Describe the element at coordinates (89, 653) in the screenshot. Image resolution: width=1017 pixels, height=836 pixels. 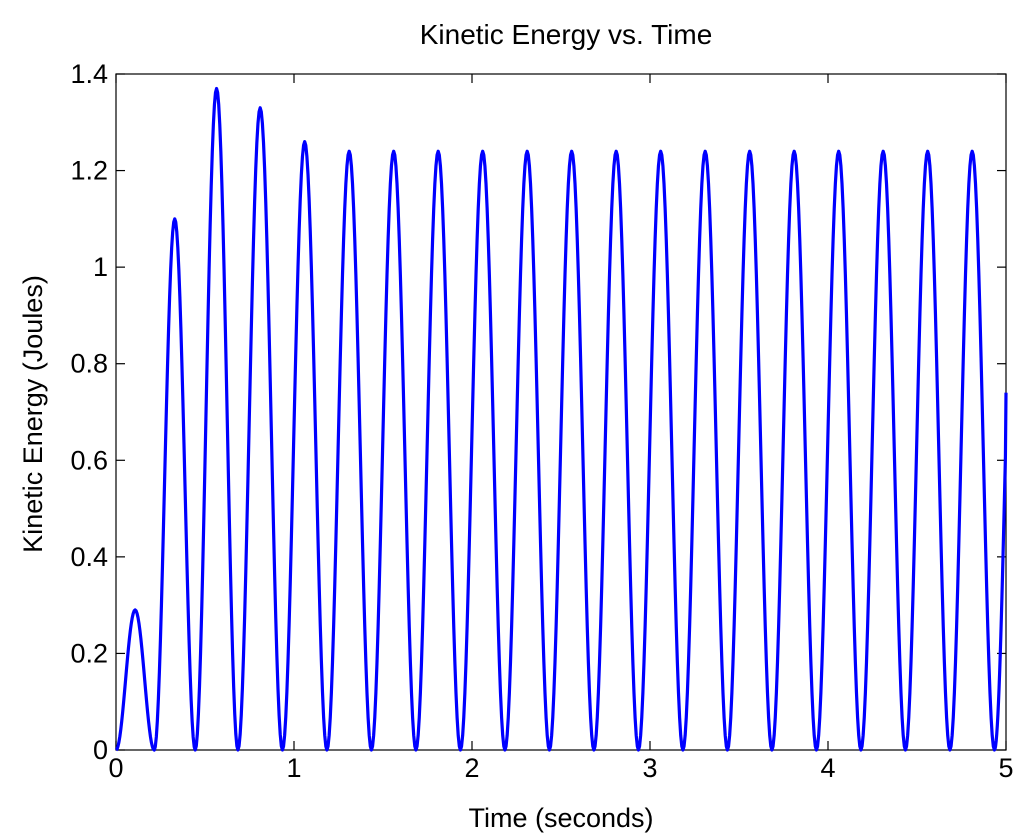
I see `y-tick-label: 0.2` at that location.